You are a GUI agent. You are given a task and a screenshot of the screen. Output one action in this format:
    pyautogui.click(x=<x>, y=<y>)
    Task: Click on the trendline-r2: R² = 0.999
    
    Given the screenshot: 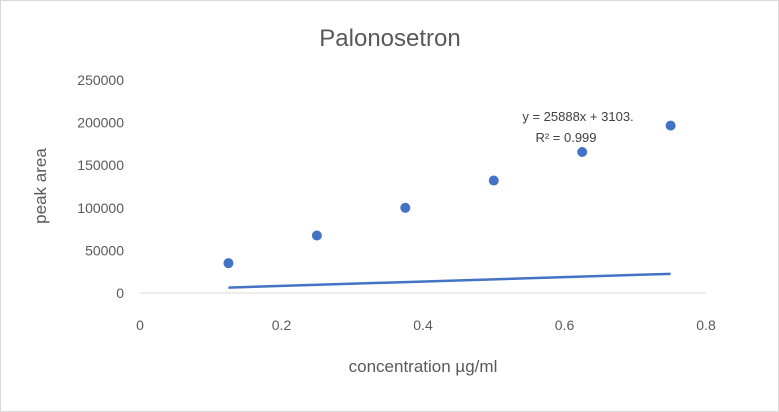 What is the action you would take?
    pyautogui.click(x=565, y=137)
    